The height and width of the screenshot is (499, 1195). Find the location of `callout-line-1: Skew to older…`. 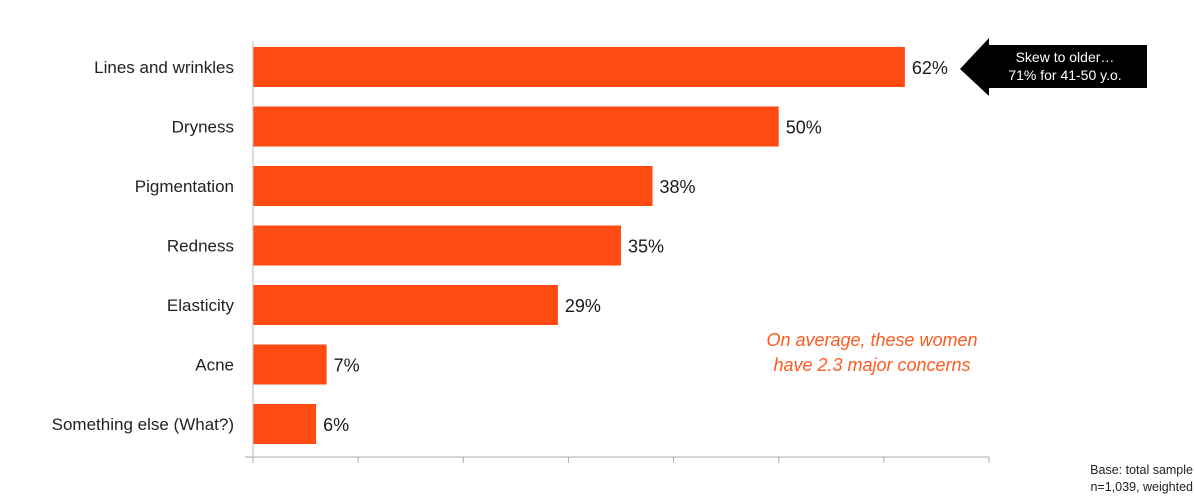

callout-line-1: Skew to older… is located at coordinates (1065, 57).